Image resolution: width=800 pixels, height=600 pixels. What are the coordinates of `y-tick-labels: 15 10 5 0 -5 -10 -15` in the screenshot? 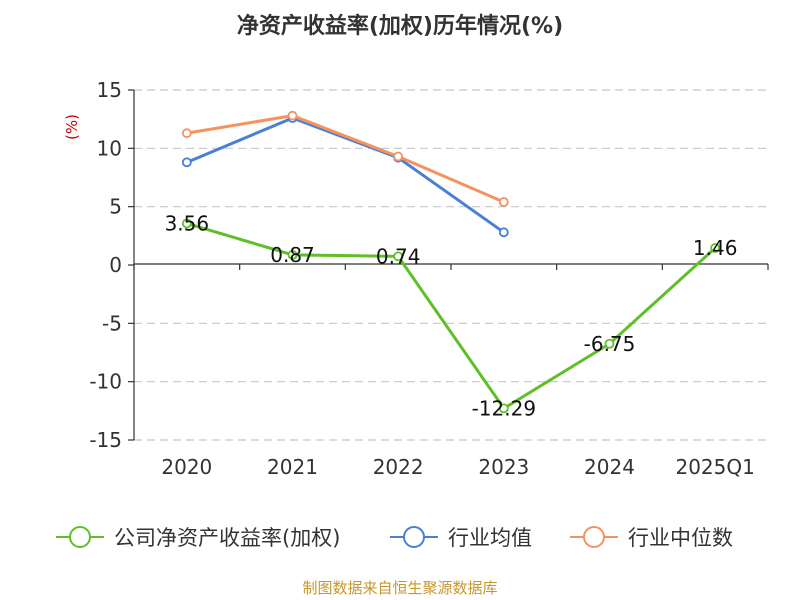 It's located at (105, 265).